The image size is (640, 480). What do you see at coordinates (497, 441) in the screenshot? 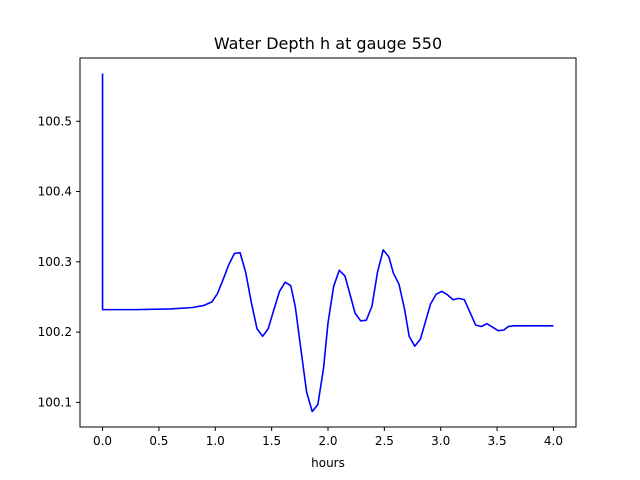
I see `x-tick-label: 3.5` at bounding box center [497, 441].